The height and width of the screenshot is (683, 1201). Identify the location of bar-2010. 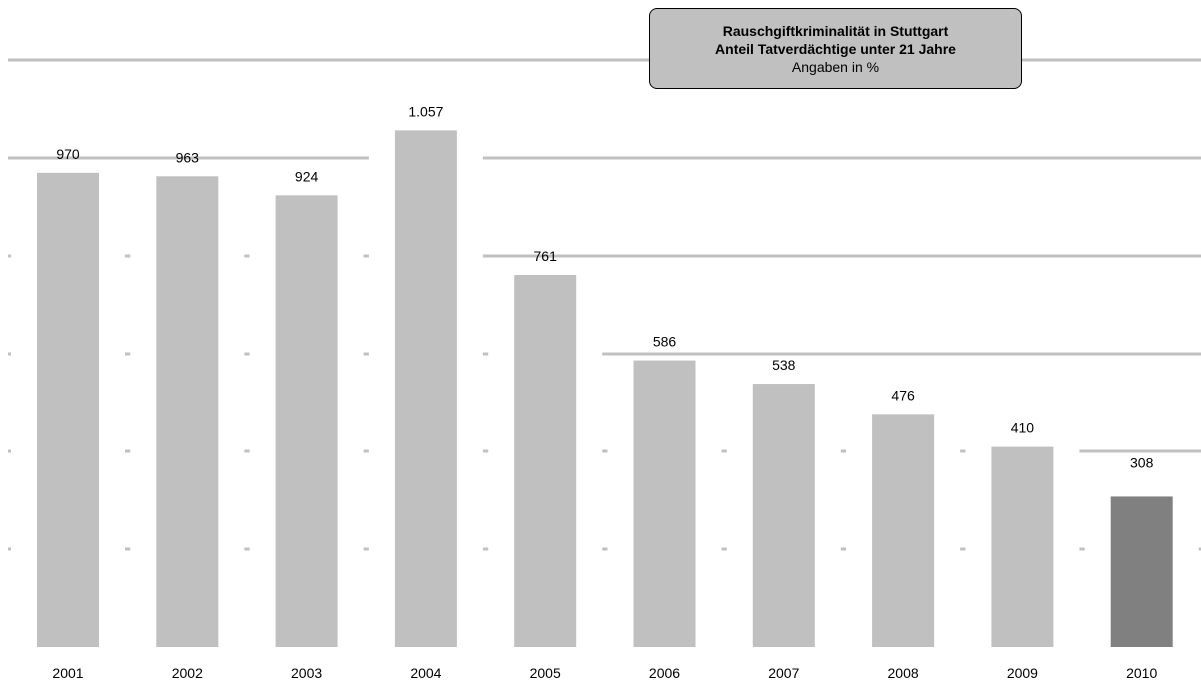
(1141, 571).